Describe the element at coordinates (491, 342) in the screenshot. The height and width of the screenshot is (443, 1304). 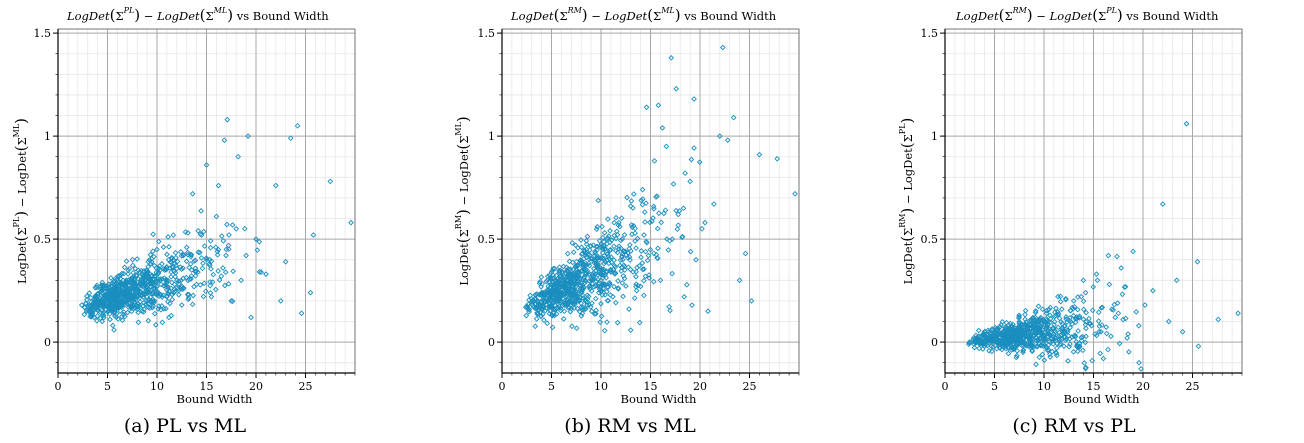
I see `y-tick-label: 0` at that location.